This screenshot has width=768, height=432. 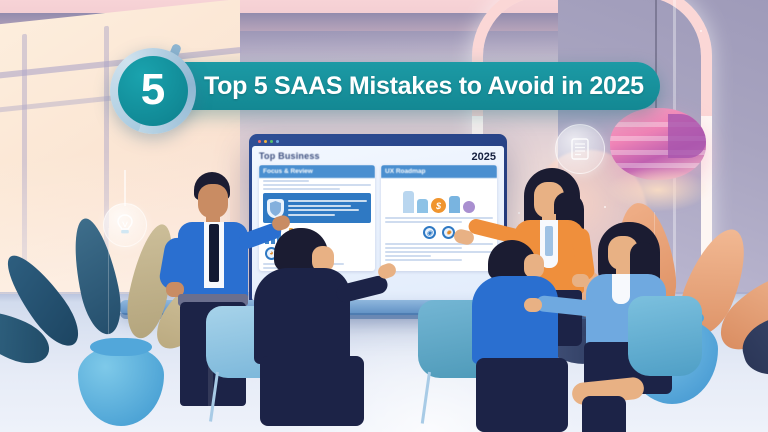 What do you see at coordinates (424, 85) in the screenshot?
I see `page-title: Top 5 SAAS Mistakes to Avoid in 2025` at bounding box center [424, 85].